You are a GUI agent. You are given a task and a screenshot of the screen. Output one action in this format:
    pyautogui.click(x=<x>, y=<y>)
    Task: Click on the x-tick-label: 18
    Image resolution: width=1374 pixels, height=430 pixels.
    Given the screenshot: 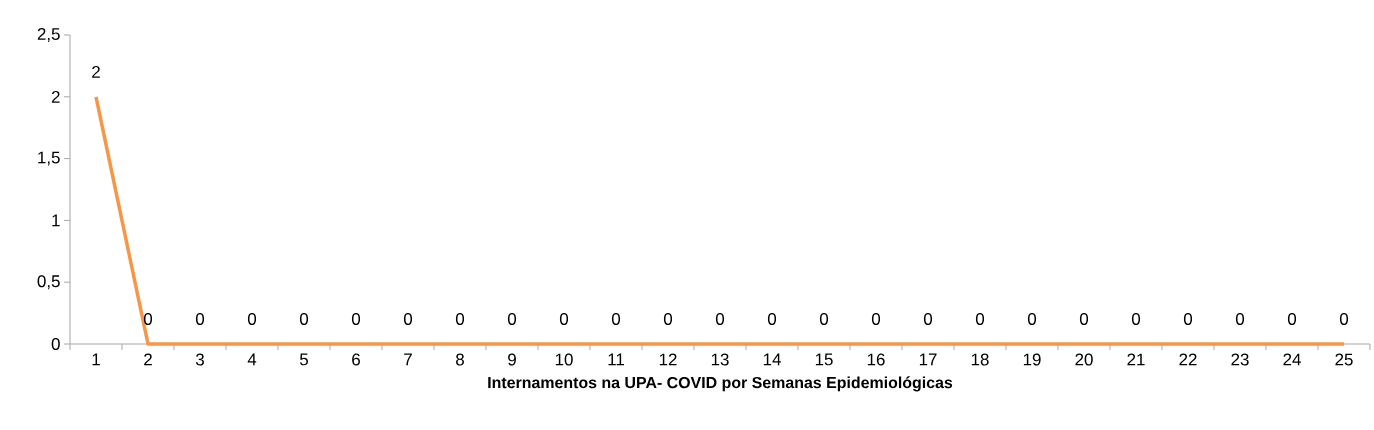 What is the action you would take?
    pyautogui.click(x=980, y=359)
    